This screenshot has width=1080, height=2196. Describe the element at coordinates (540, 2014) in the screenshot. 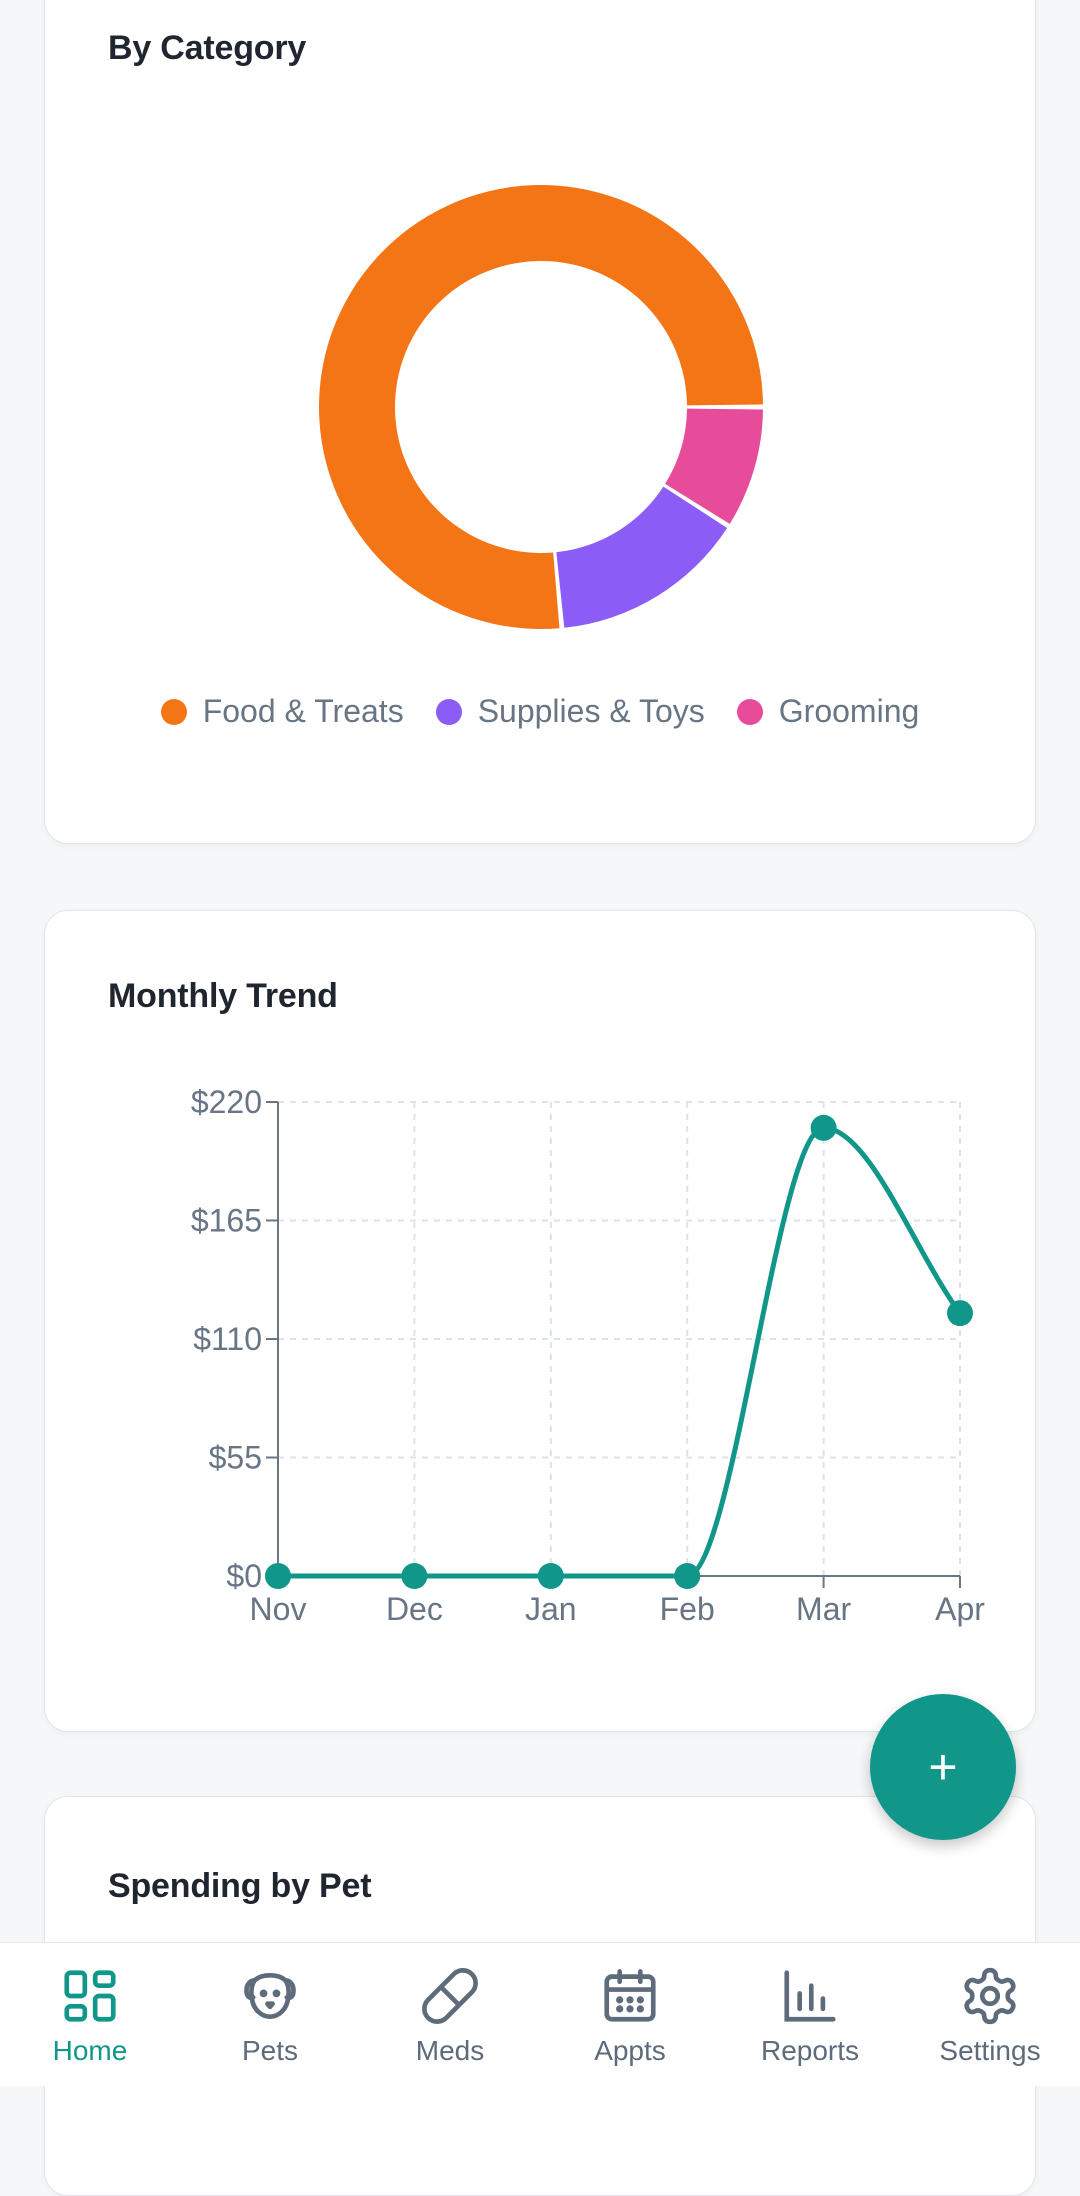

I see `bottom-nav: Home Pets Meds Appts Reports` at that location.